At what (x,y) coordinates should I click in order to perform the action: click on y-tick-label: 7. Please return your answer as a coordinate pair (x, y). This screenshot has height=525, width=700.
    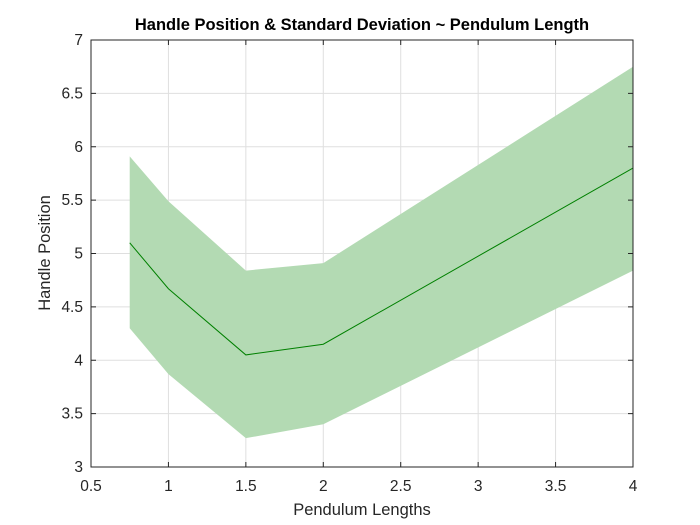
    Looking at the image, I should click on (78, 40).